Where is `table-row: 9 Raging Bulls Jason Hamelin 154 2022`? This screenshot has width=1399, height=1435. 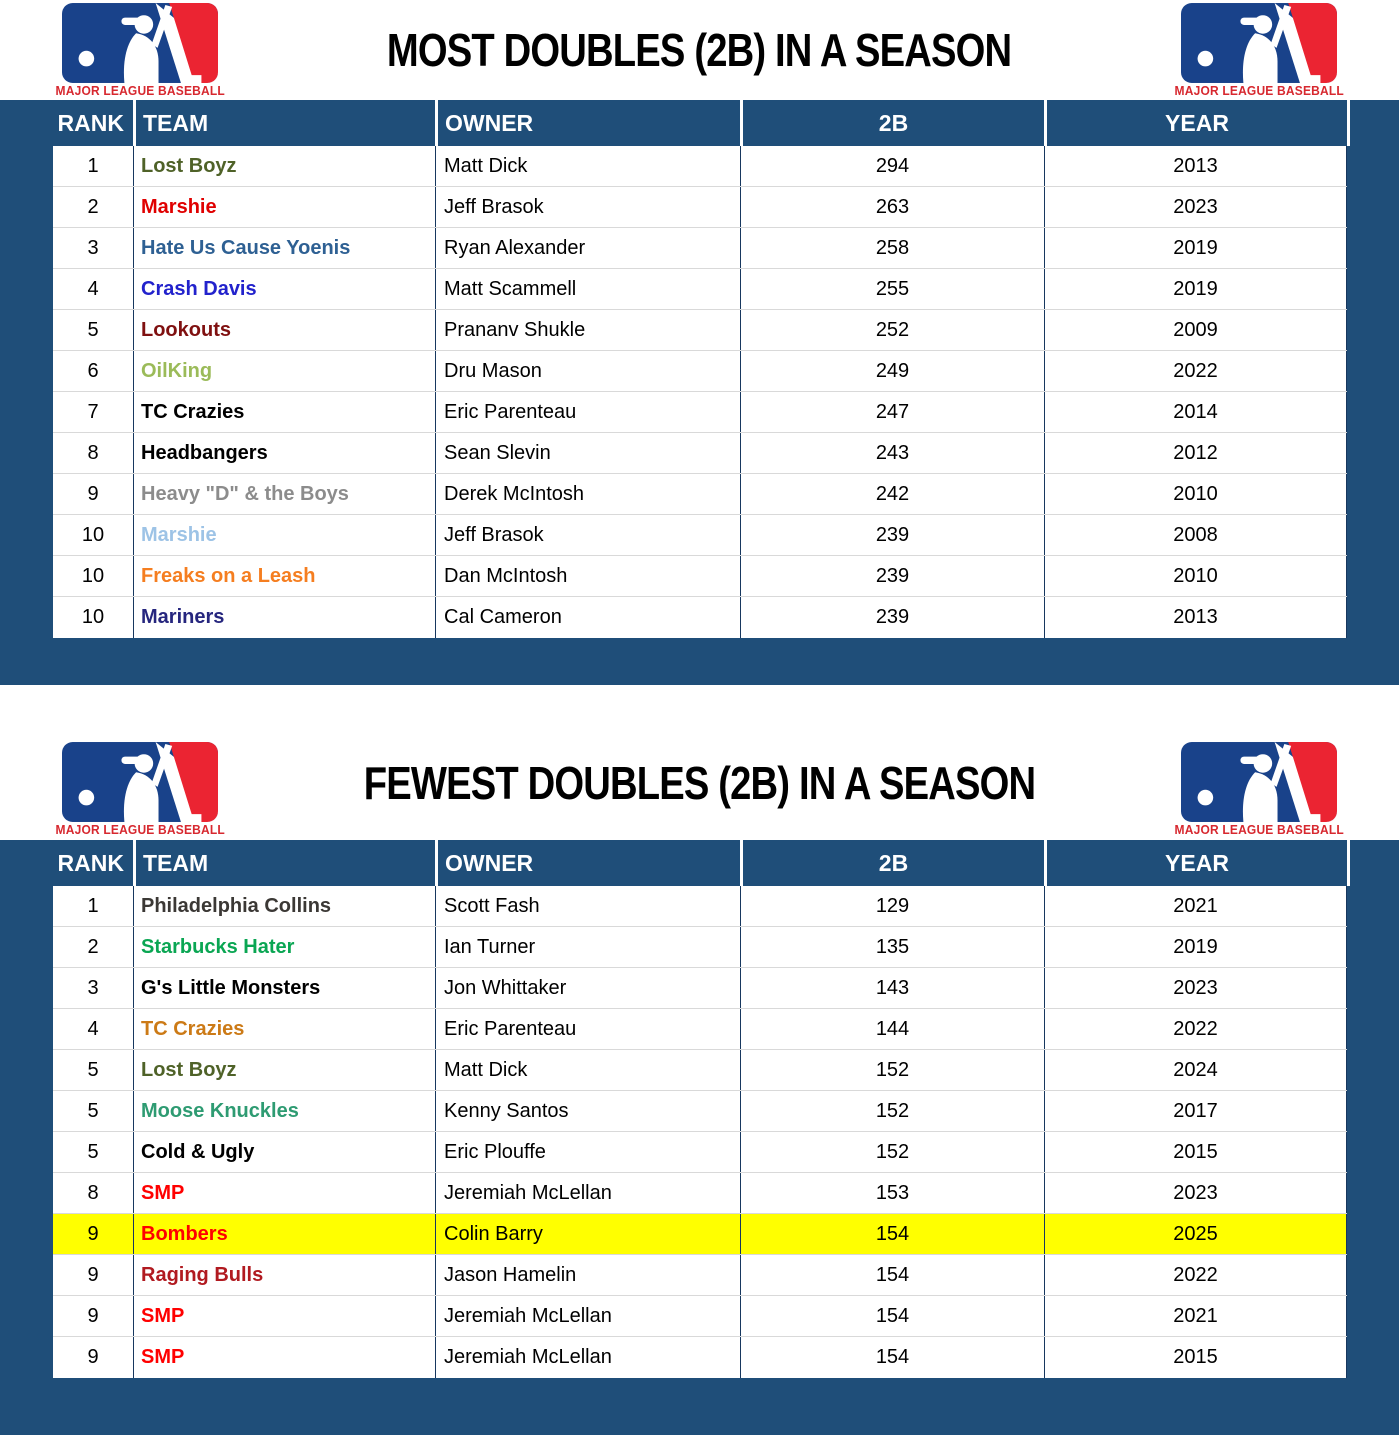 table-row: 9 Raging Bulls Jason Hamelin 154 2022 is located at coordinates (700, 1275).